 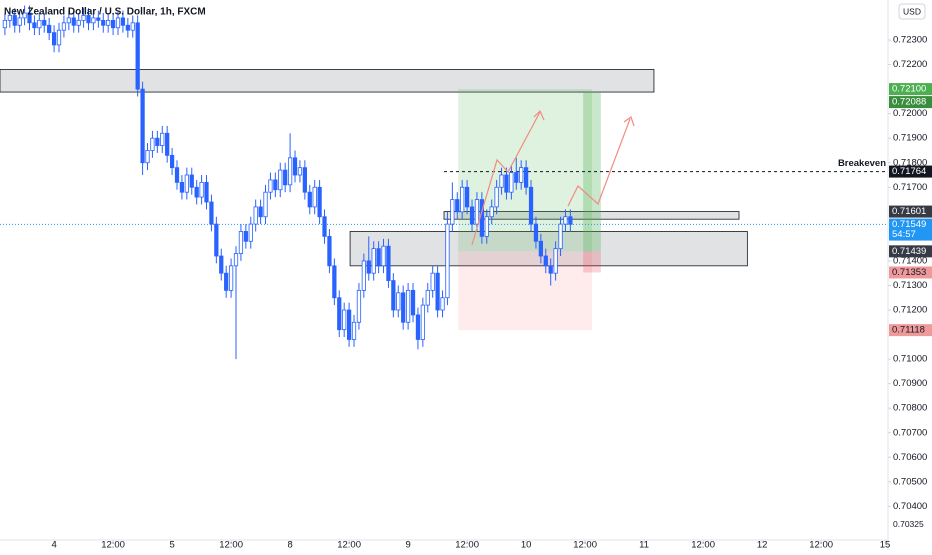 What do you see at coordinates (910, 432) in the screenshot?
I see `y-tick-label: 0.70700` at bounding box center [910, 432].